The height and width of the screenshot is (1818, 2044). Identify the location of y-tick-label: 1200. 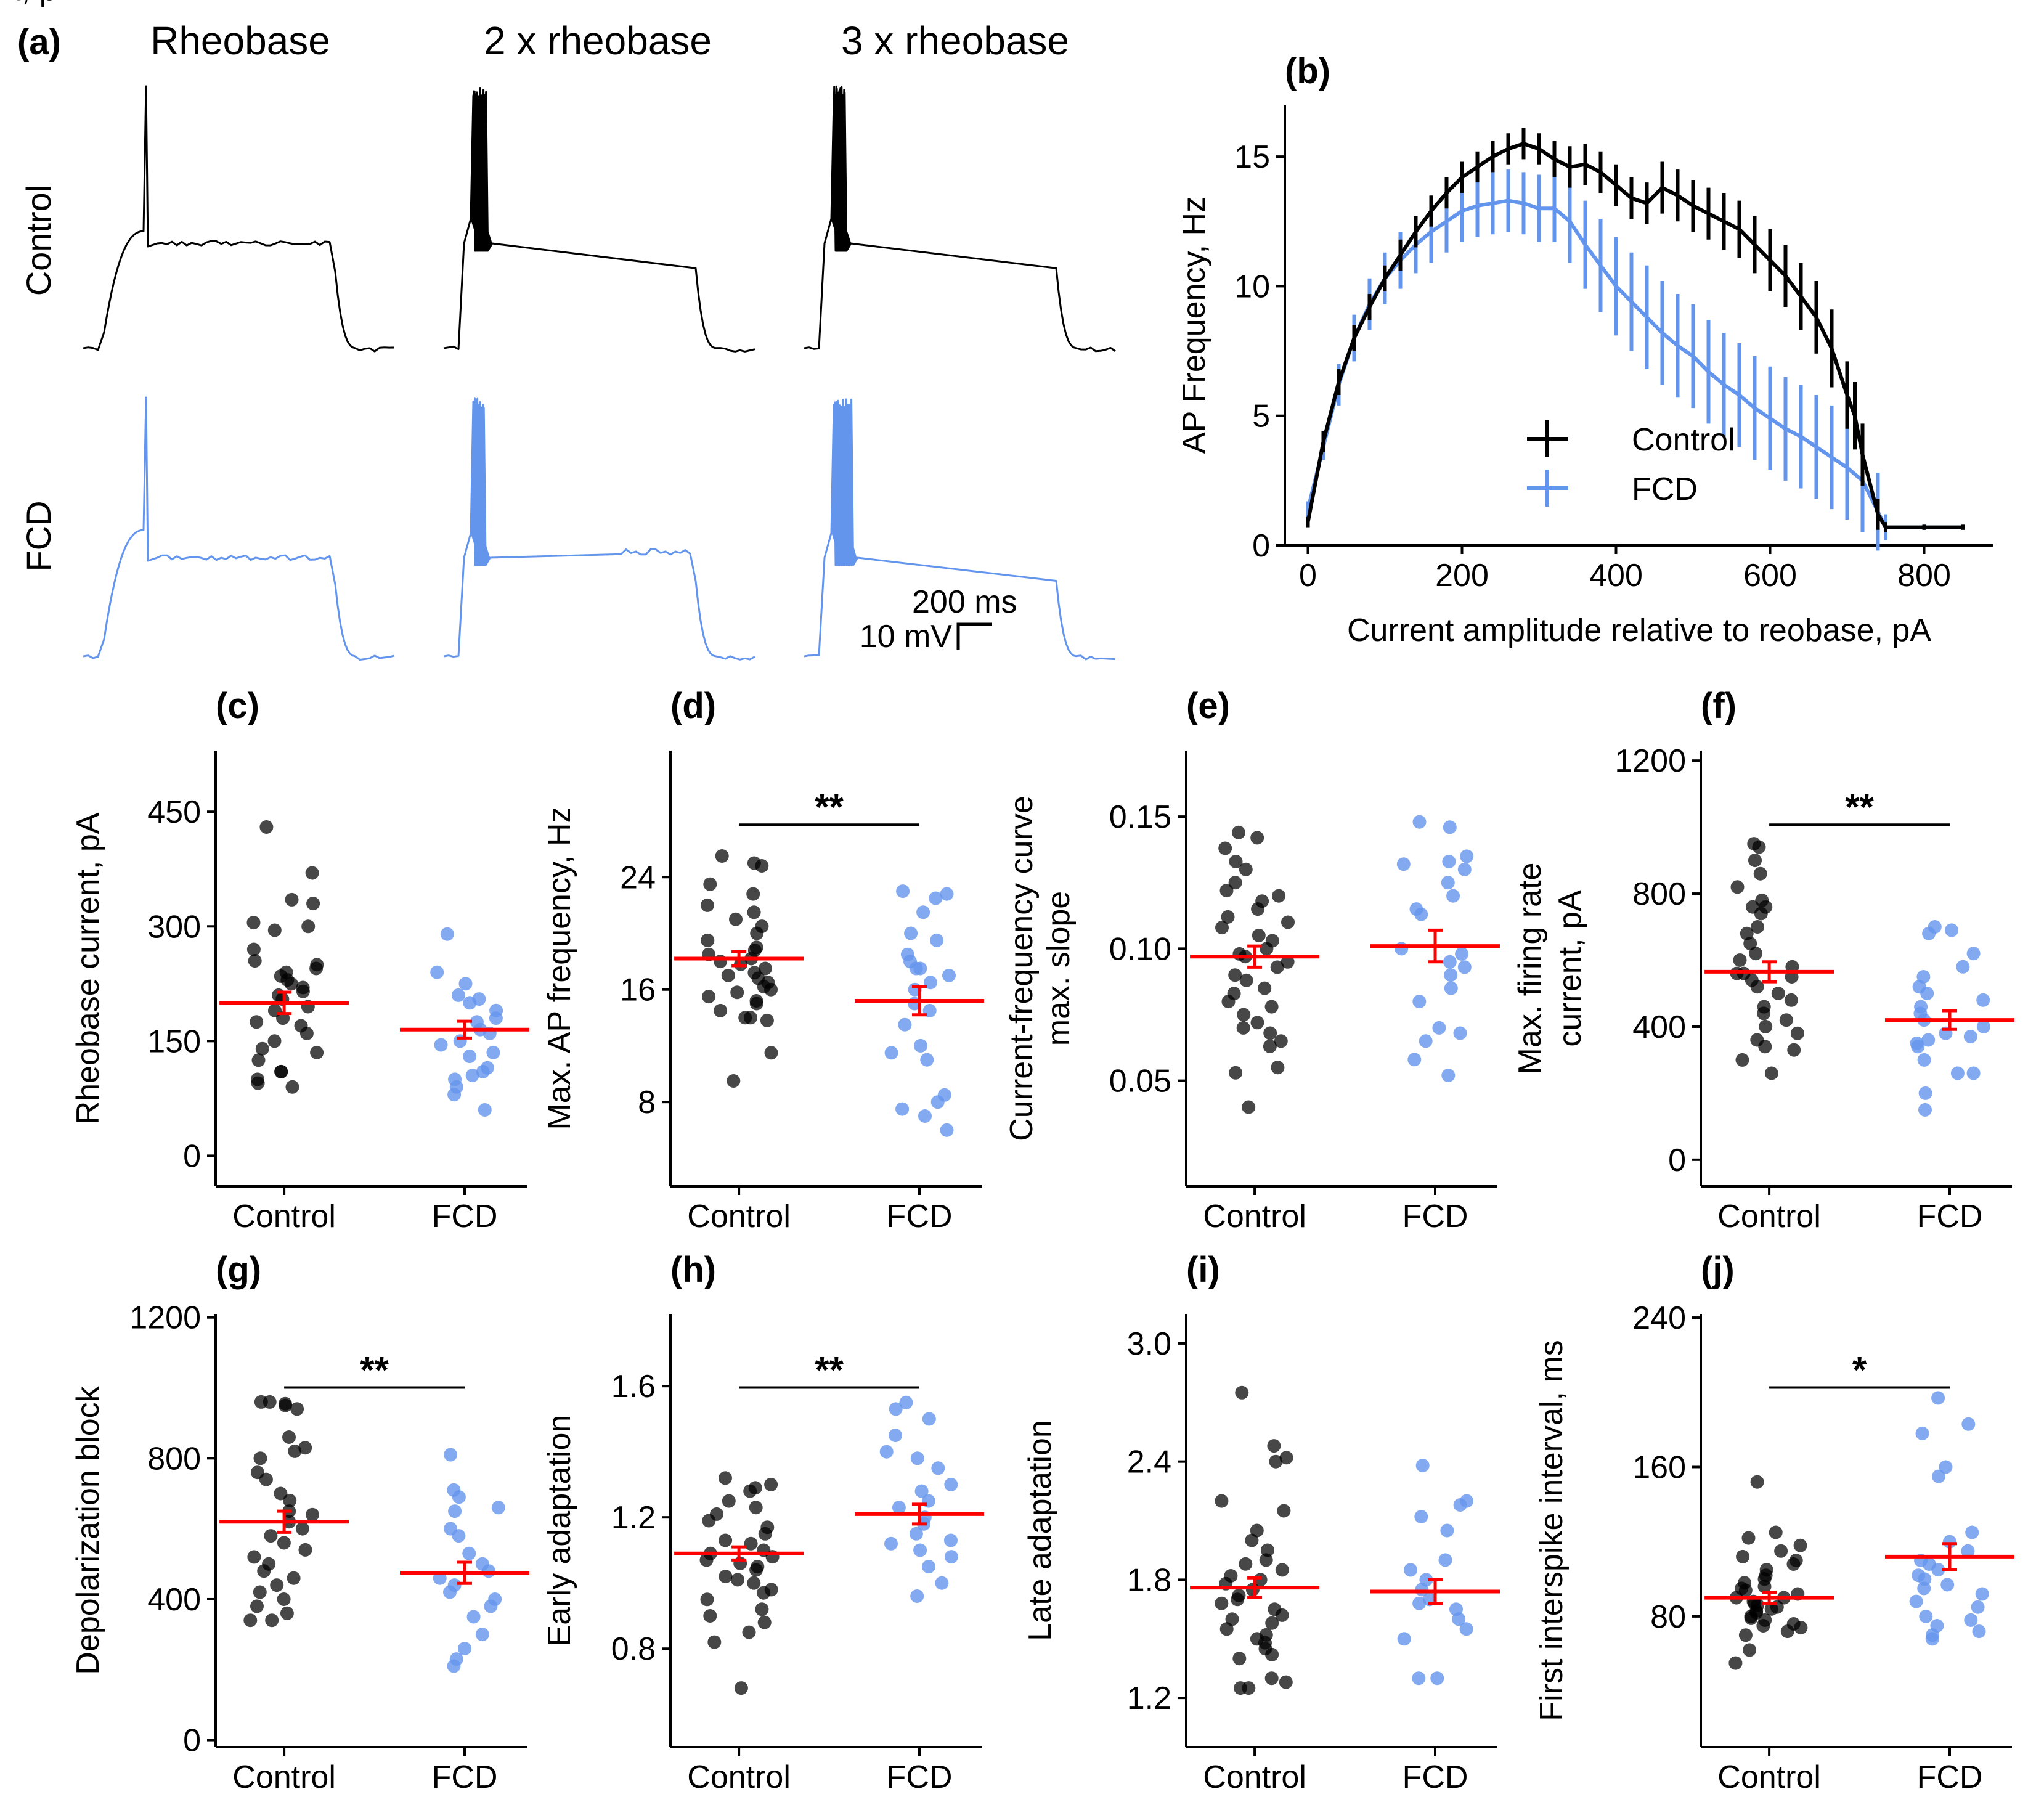
(1650, 761).